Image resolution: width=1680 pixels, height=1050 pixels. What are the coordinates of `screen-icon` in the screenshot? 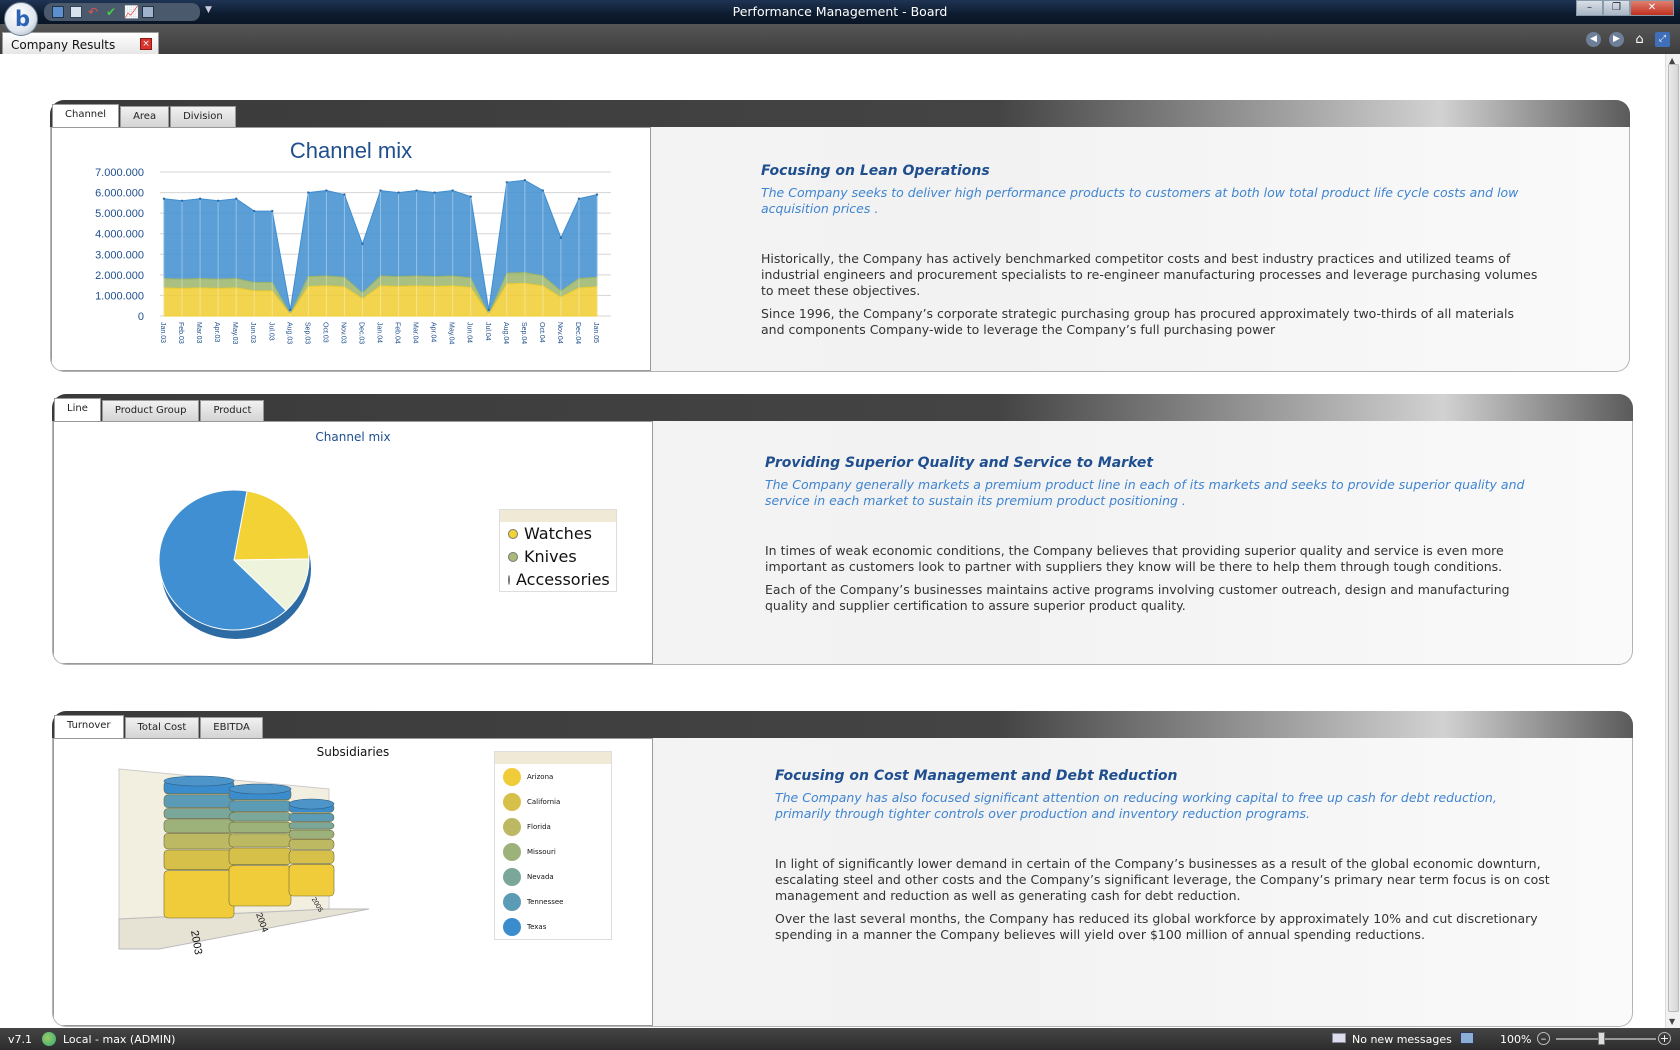 It's located at (148, 12).